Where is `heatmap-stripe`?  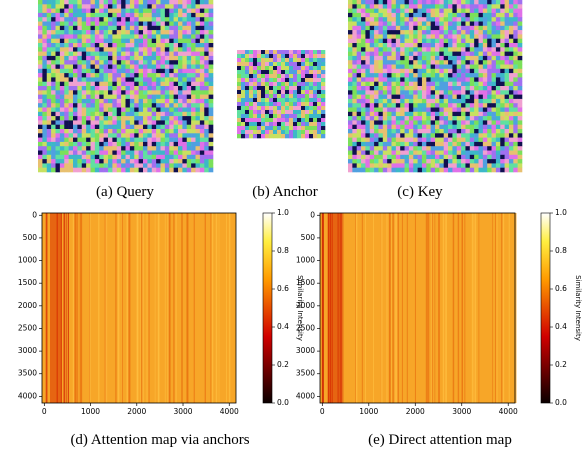
heatmap-stripe is located at coordinates (90, 308).